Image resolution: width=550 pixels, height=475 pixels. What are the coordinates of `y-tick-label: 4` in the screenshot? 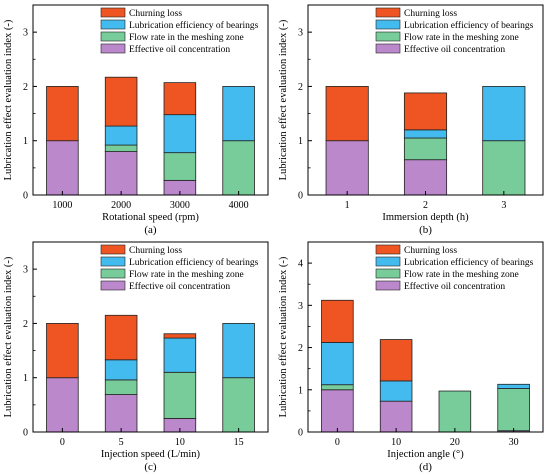 It's located at (300, 264).